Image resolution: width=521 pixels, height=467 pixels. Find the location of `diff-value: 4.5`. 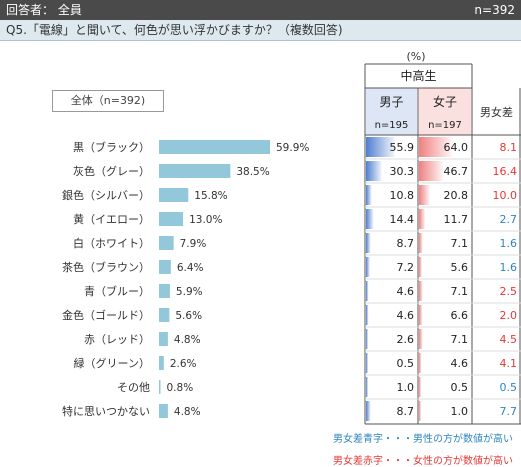

diff-value: 4.5 is located at coordinates (509, 339).